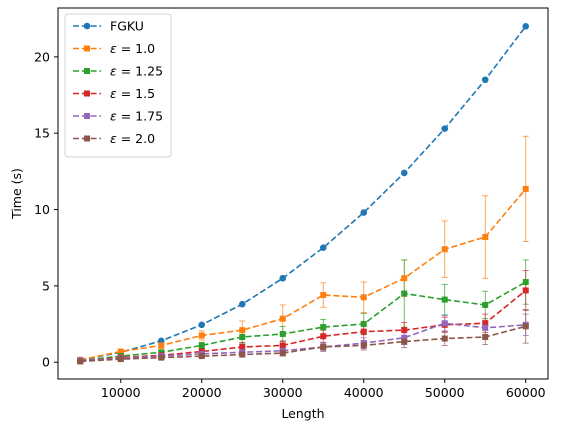  What do you see at coordinates (136, 71) in the screenshot?
I see `legend-label: ε = 1.25` at bounding box center [136, 71].